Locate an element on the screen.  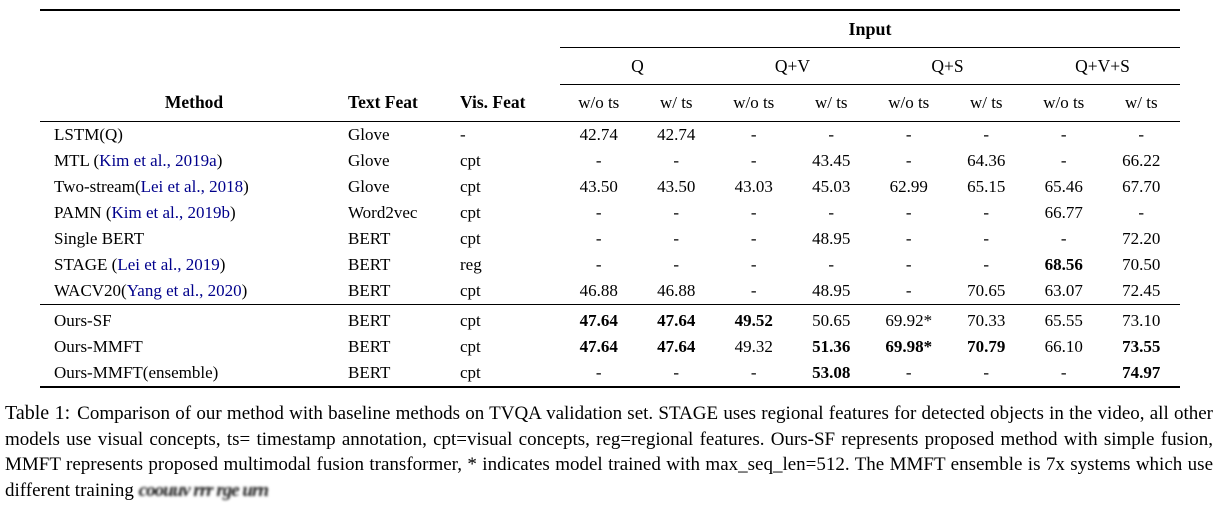
value-cell: 65.55 is located at coordinates (1064, 319).